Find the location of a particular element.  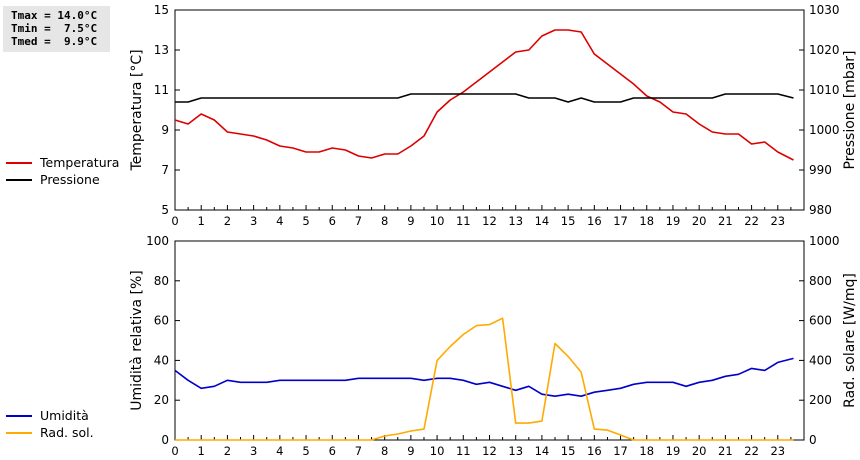

legend-item-umidita: Umidità is located at coordinates (50, 415).